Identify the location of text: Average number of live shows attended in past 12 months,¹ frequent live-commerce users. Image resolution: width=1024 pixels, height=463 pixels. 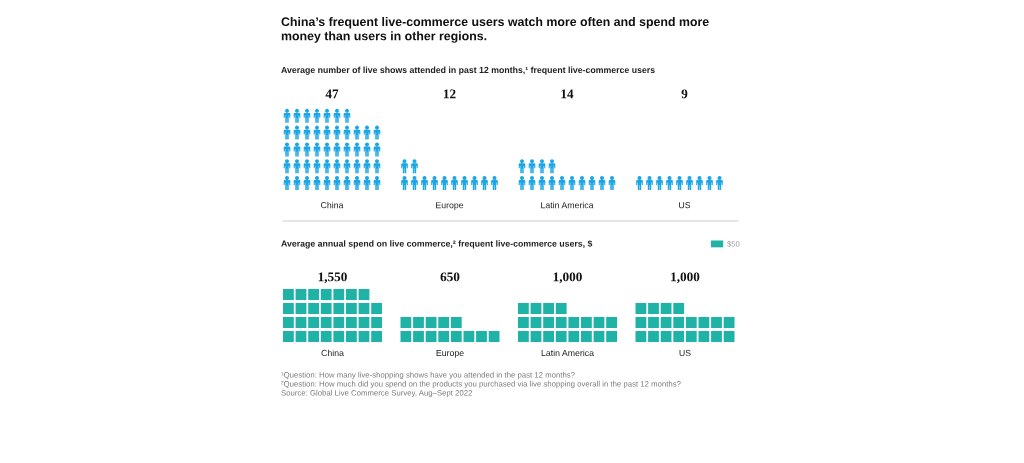
(468, 70).